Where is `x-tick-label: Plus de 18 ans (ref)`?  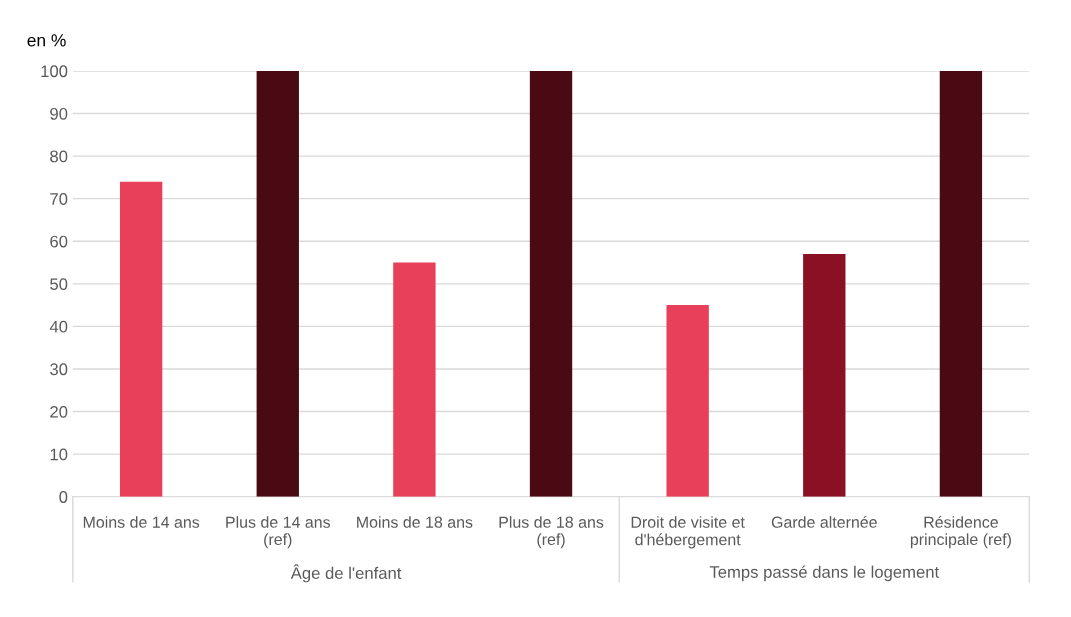 x-tick-label: Plus de 18 ans (ref) is located at coordinates (551, 532).